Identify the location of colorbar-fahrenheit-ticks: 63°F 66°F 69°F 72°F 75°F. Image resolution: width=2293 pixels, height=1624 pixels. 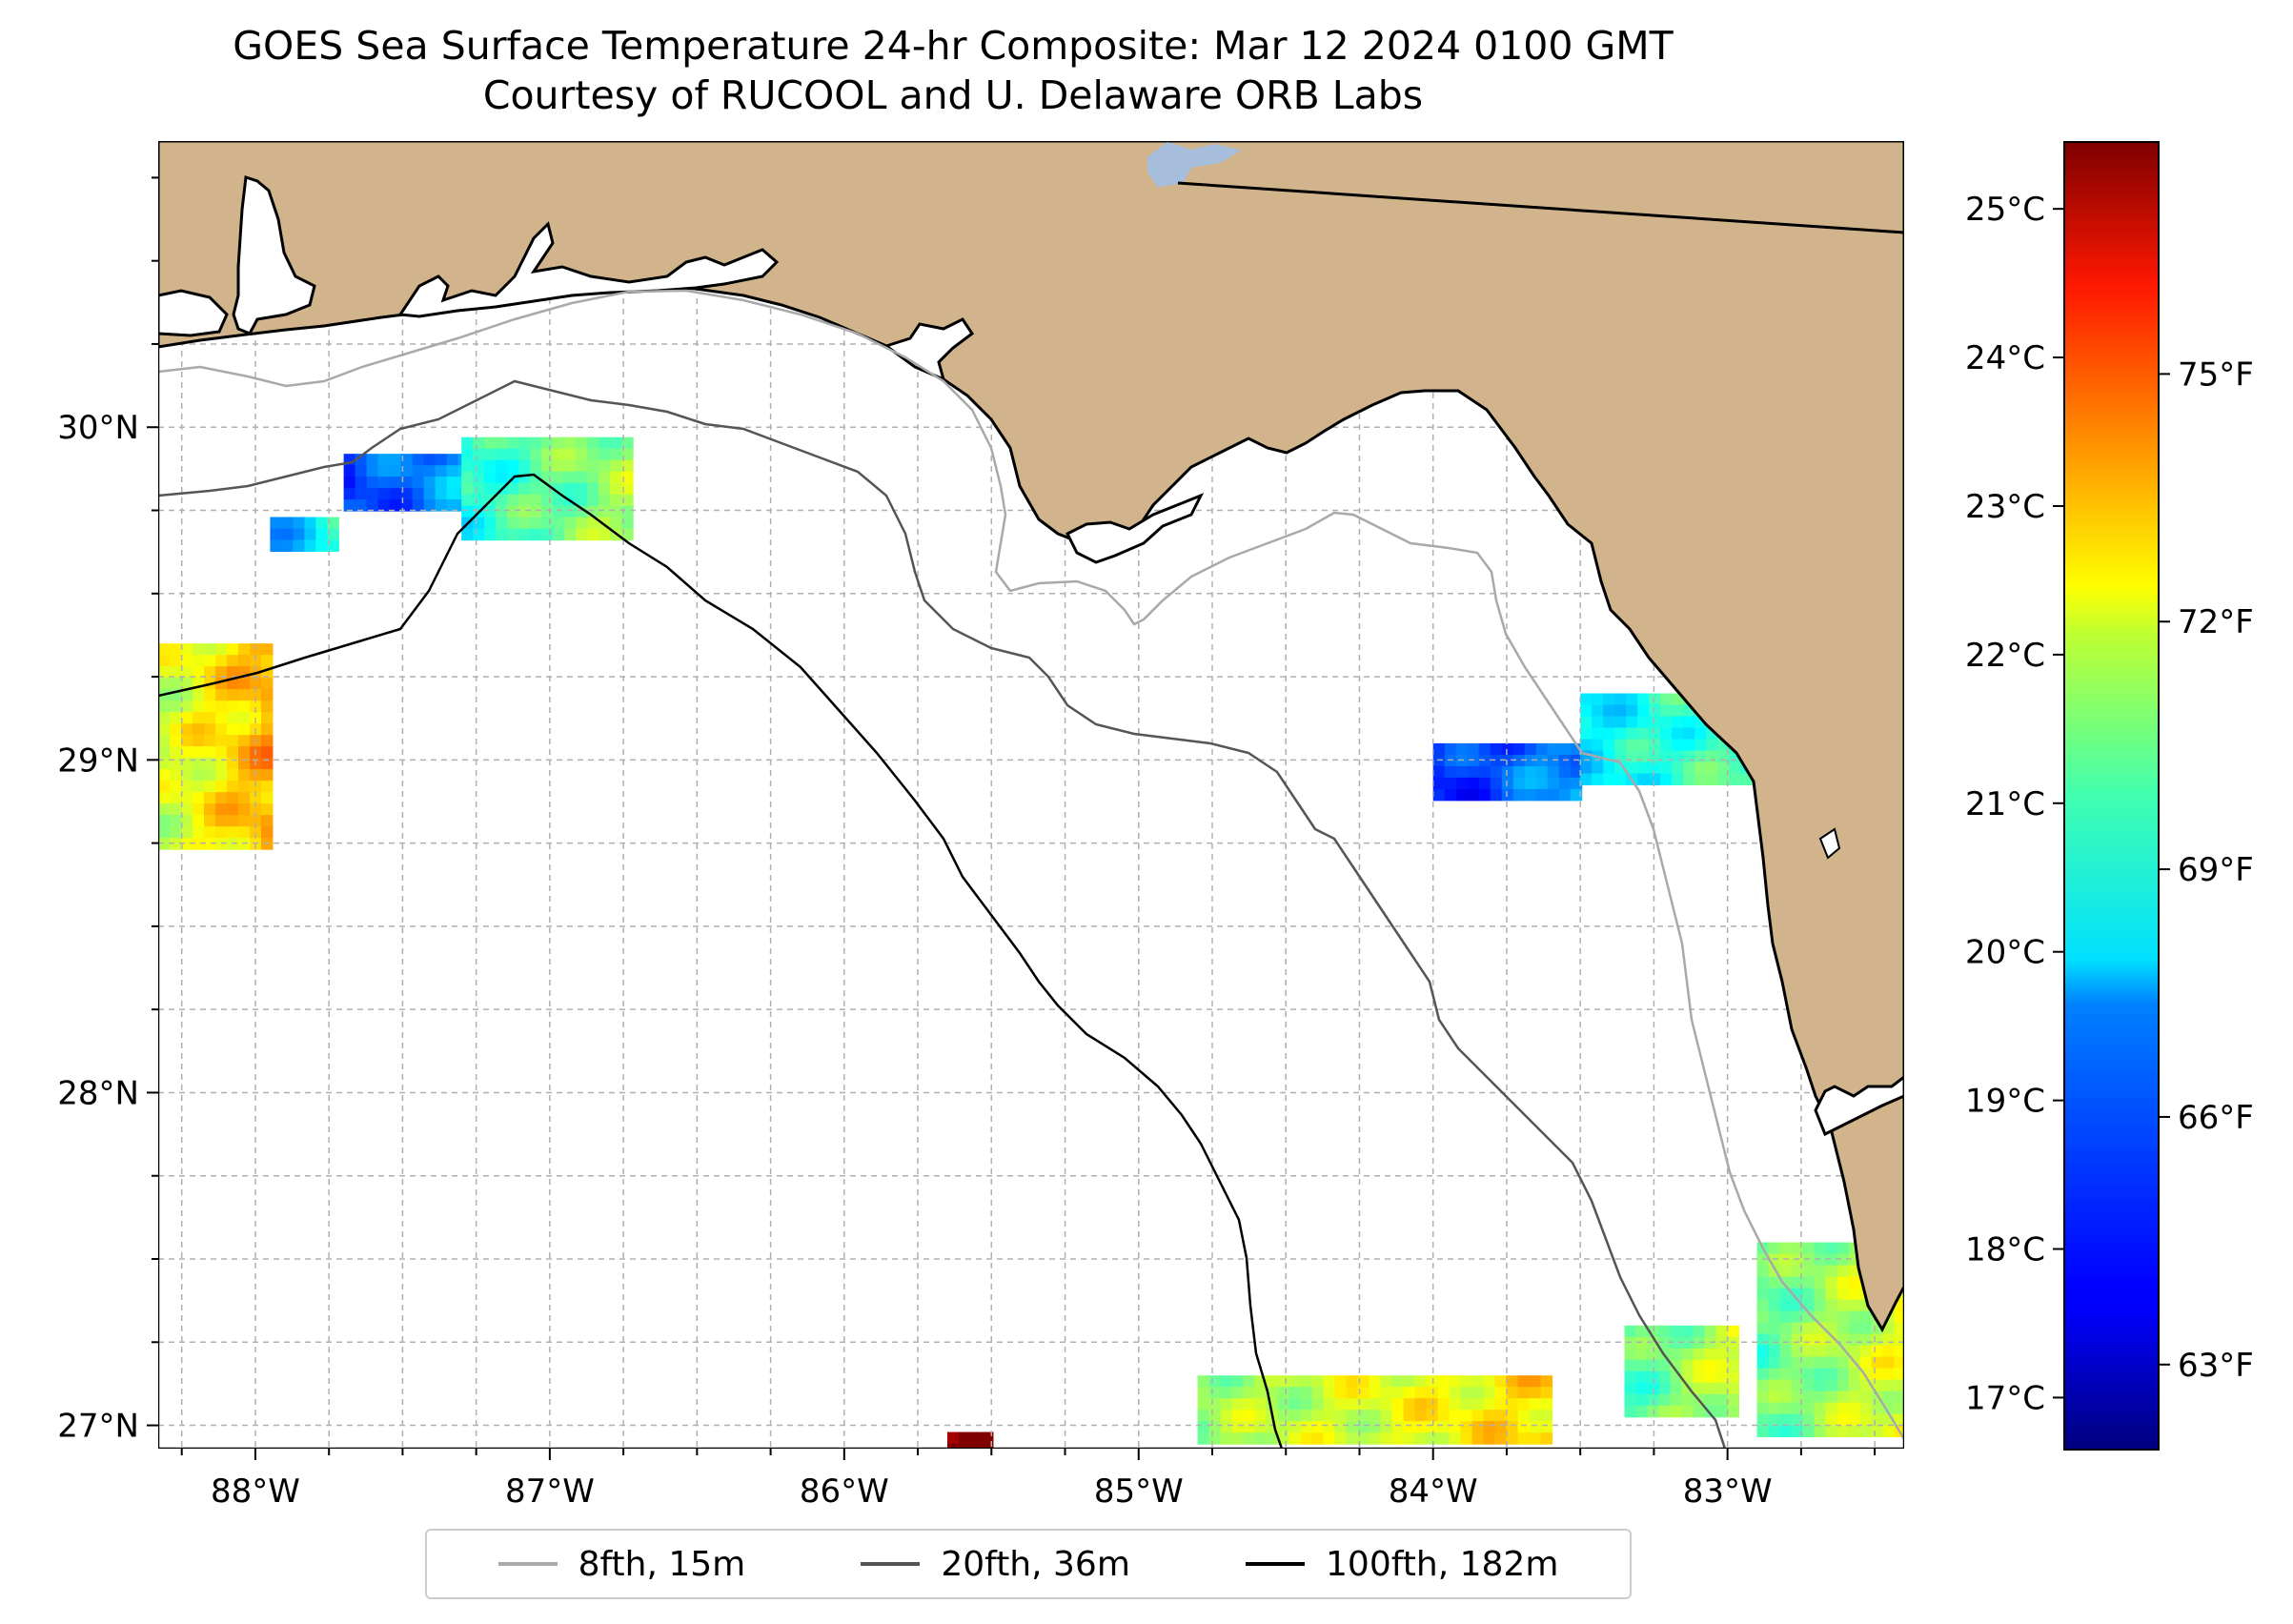
(2207, 870).